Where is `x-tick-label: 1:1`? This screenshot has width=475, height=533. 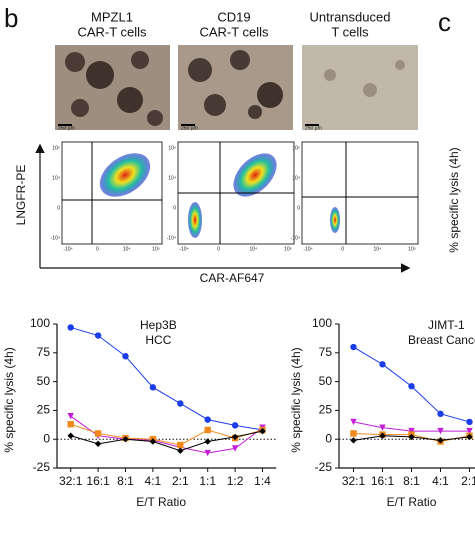 x-tick-label: 1:1 is located at coordinates (207, 481).